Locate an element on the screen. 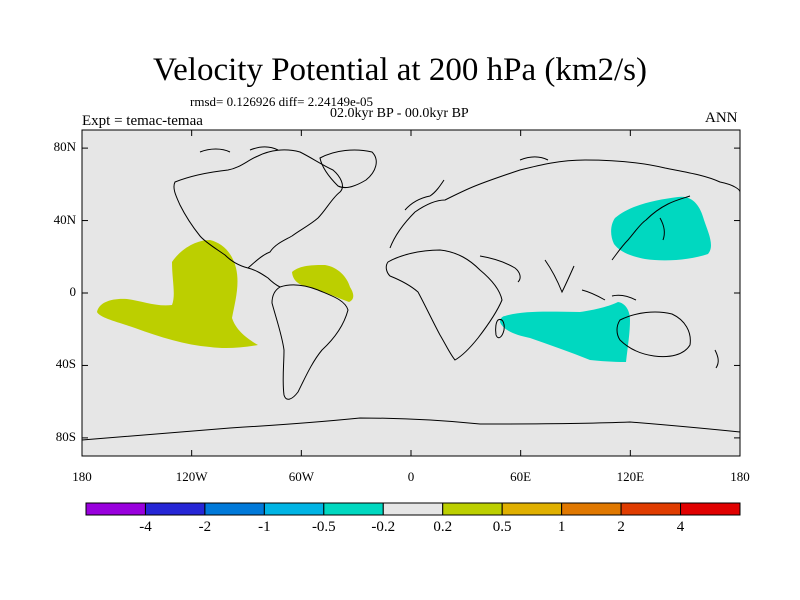 Image resolution: width=800 pixels, height=600 pixels. northwest-pacific-negative-region is located at coordinates (661, 228).